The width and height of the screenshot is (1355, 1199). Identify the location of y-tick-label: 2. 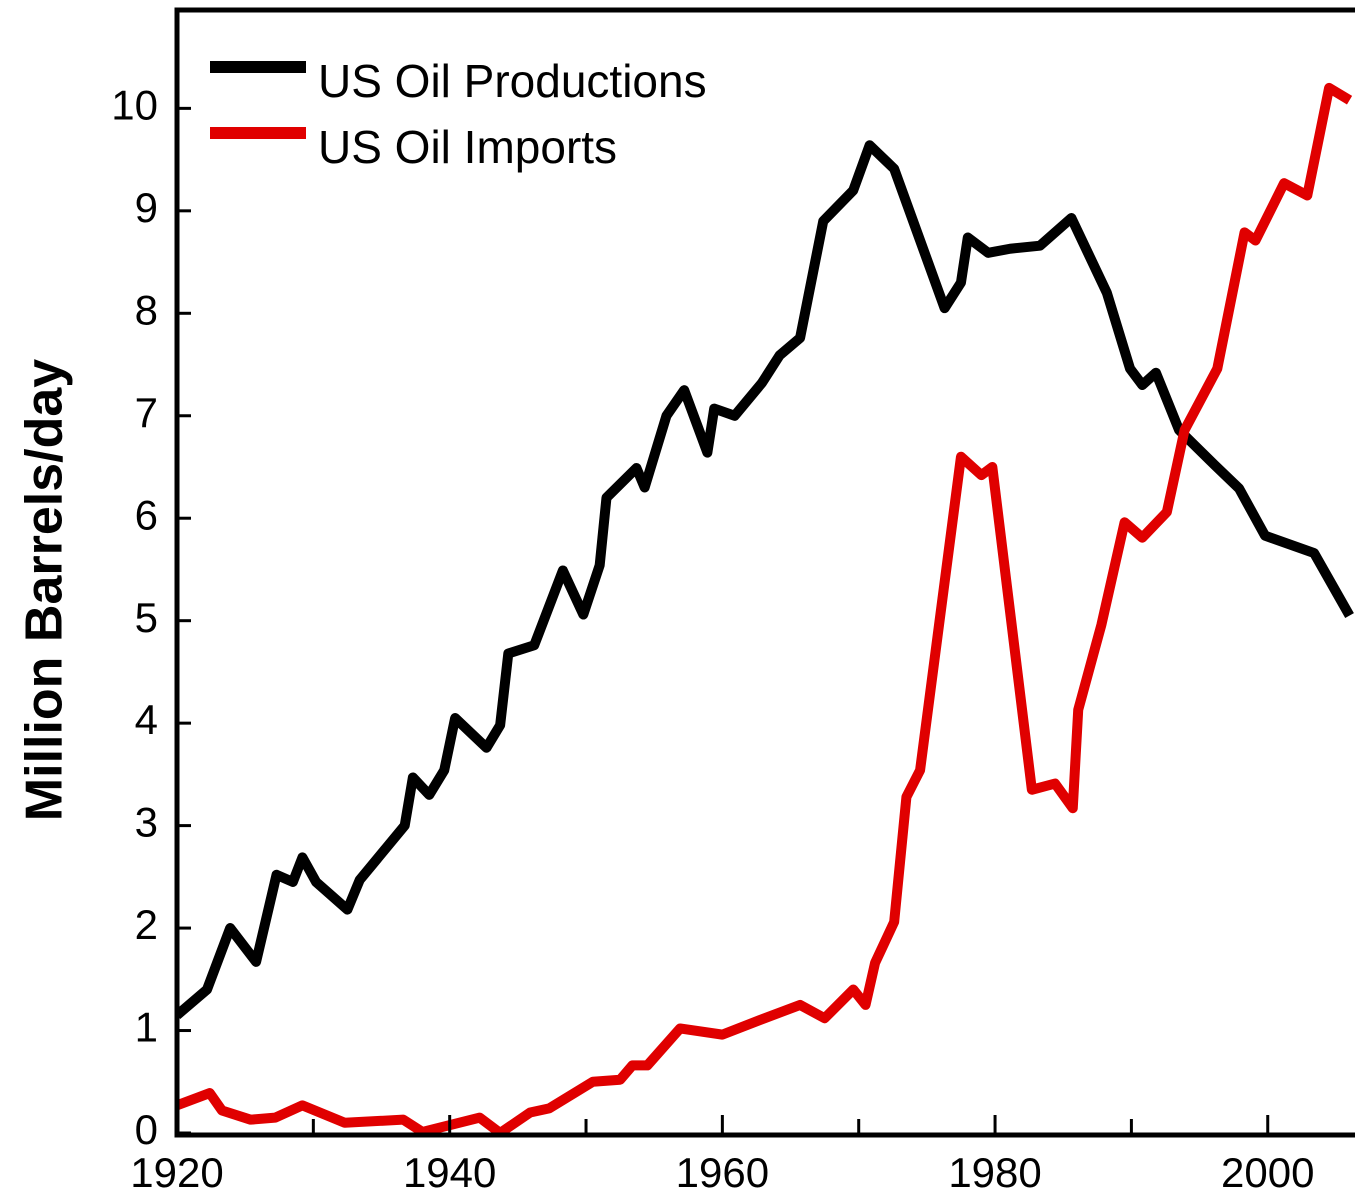
(146, 924).